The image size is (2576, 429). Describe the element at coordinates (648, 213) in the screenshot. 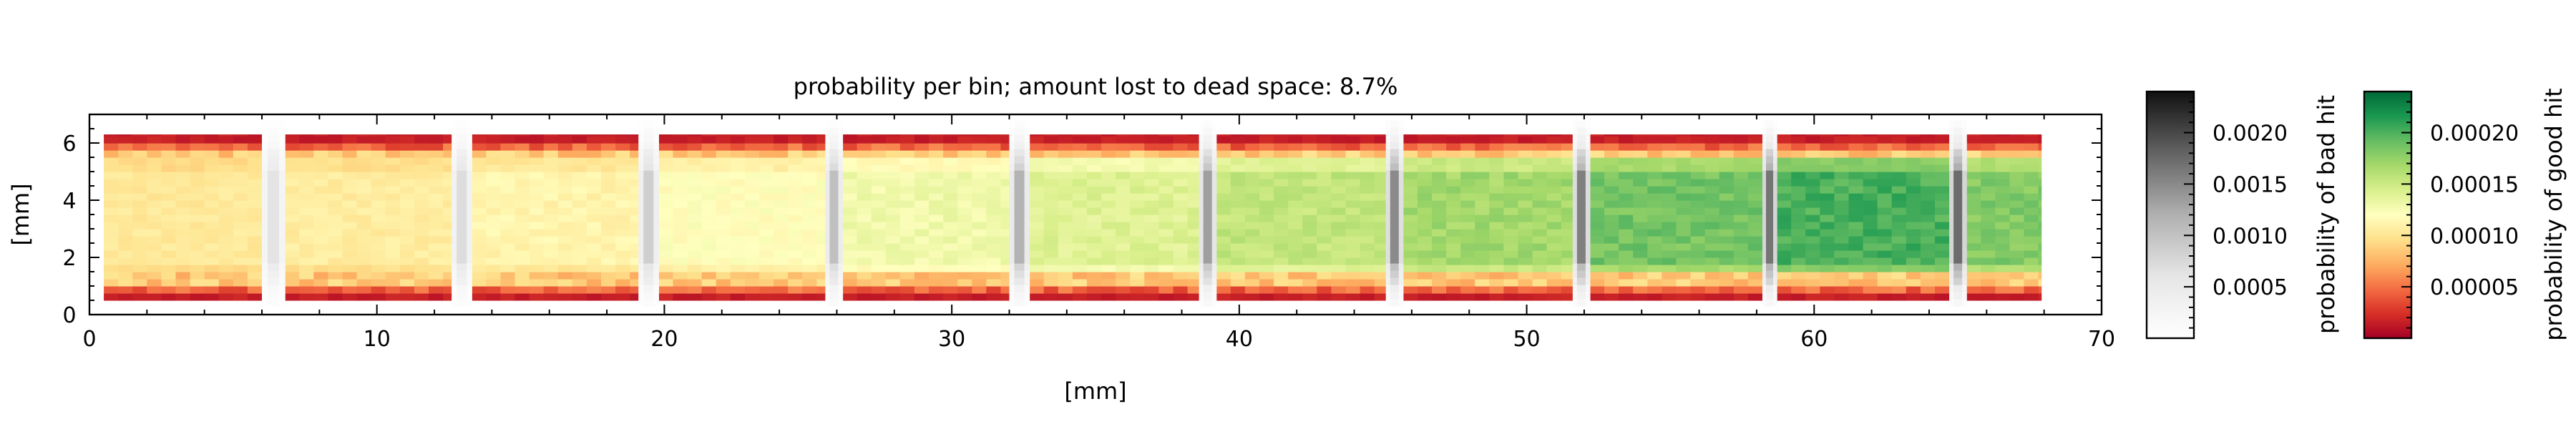

I see `bad-hit-gap` at that location.